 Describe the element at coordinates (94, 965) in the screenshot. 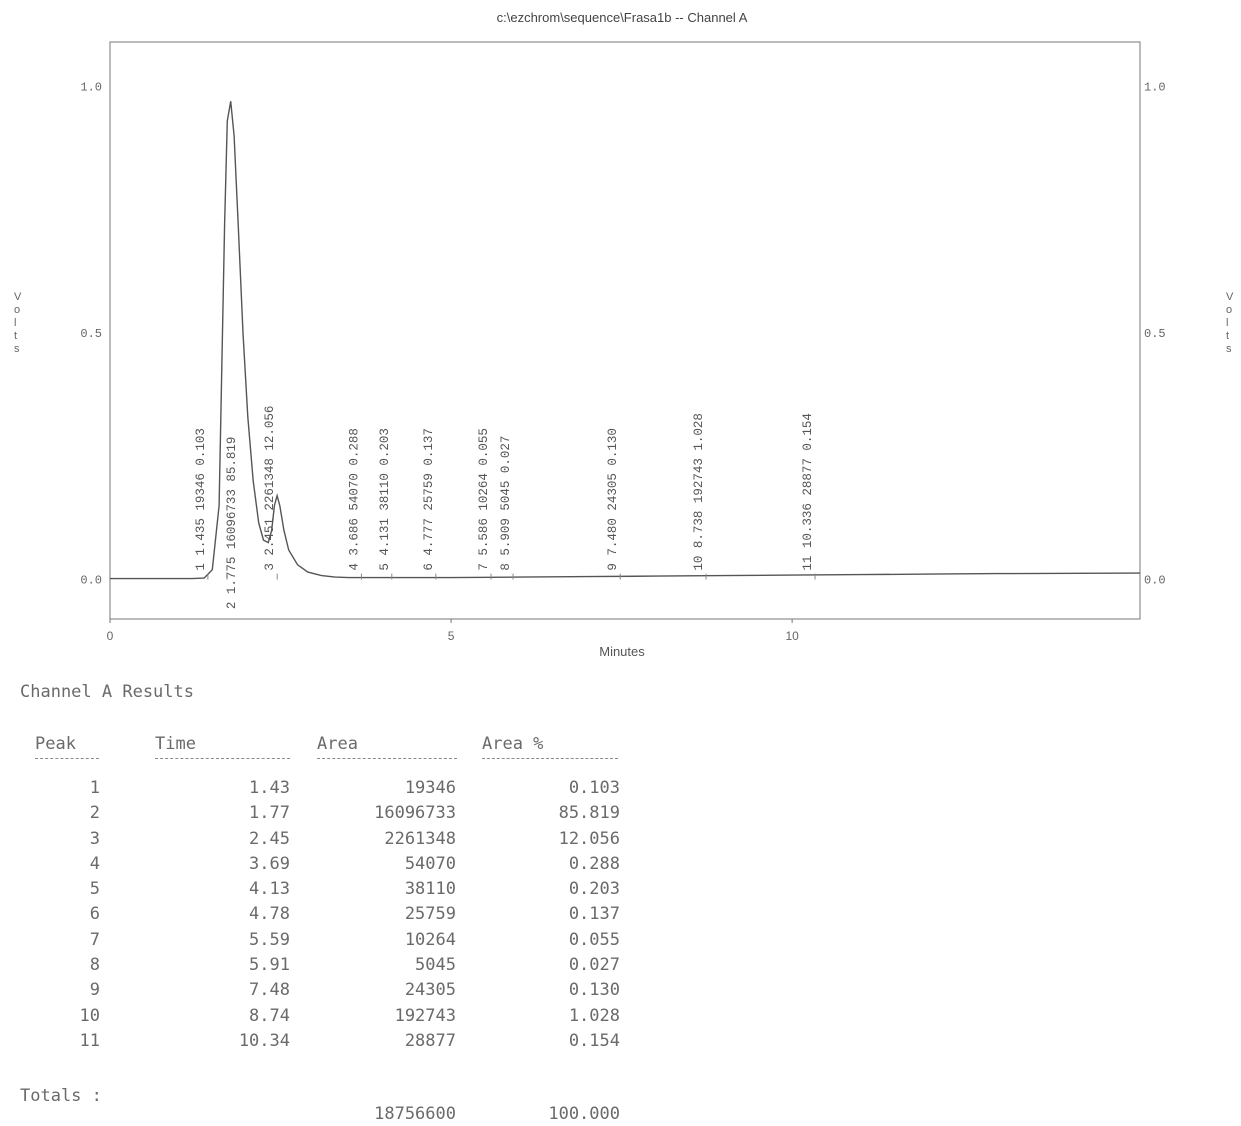

I see `peak-cell: 8` at that location.